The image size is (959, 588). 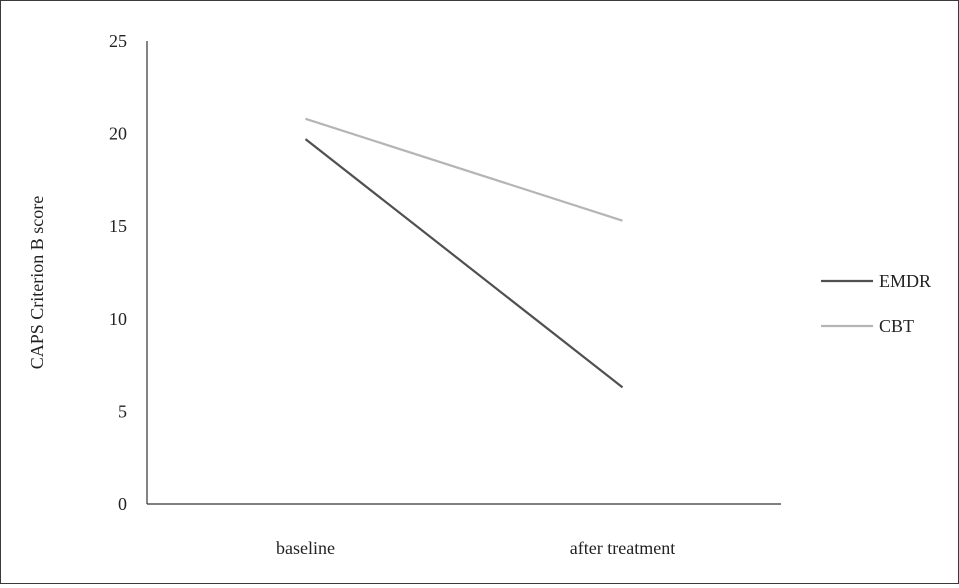 I want to click on y-tick-label: 15, so click(x=118, y=226).